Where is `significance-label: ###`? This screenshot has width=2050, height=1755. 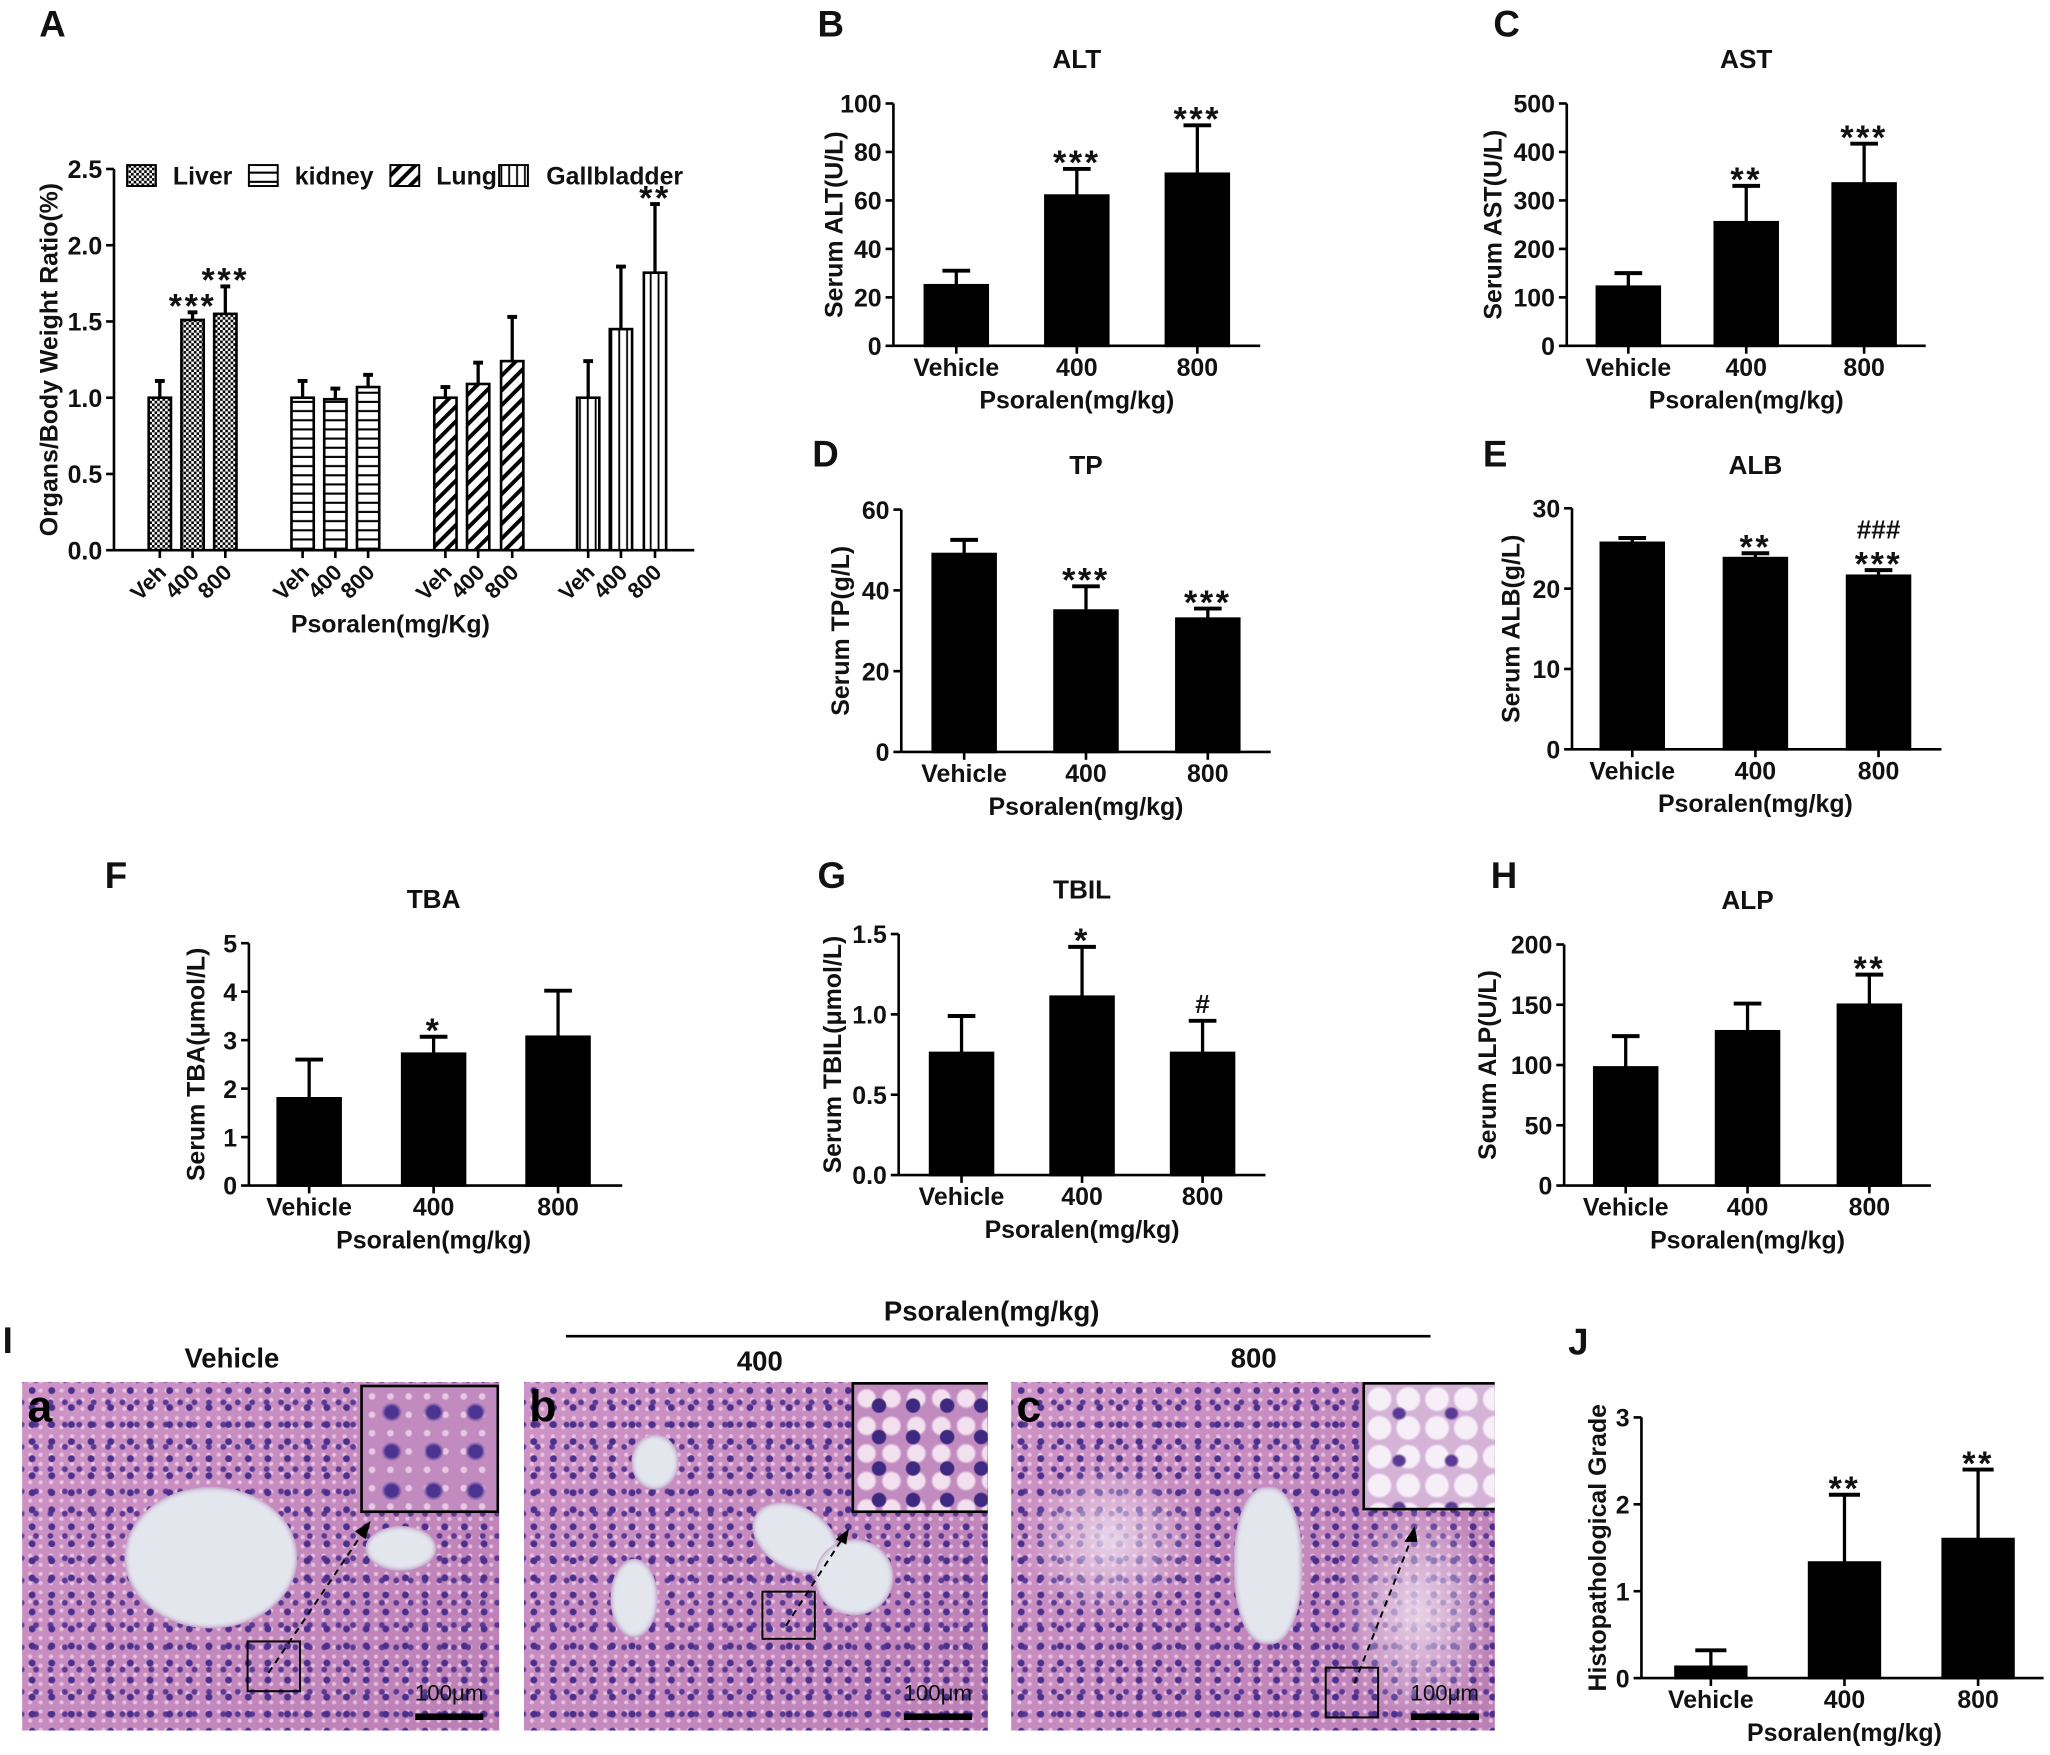 significance-label: ### is located at coordinates (1879, 530).